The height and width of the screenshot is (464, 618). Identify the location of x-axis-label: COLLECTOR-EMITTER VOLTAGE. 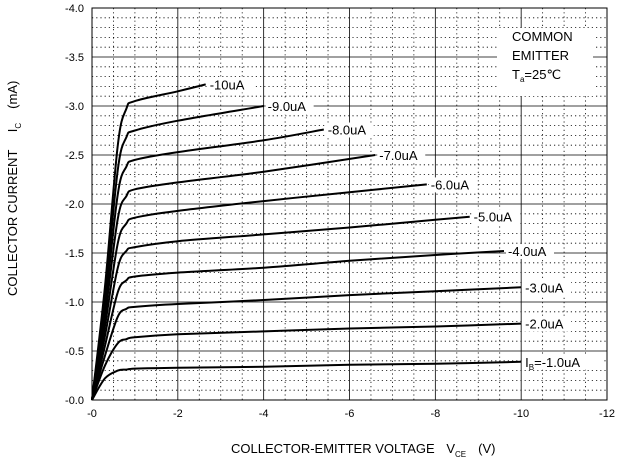
(333, 448).